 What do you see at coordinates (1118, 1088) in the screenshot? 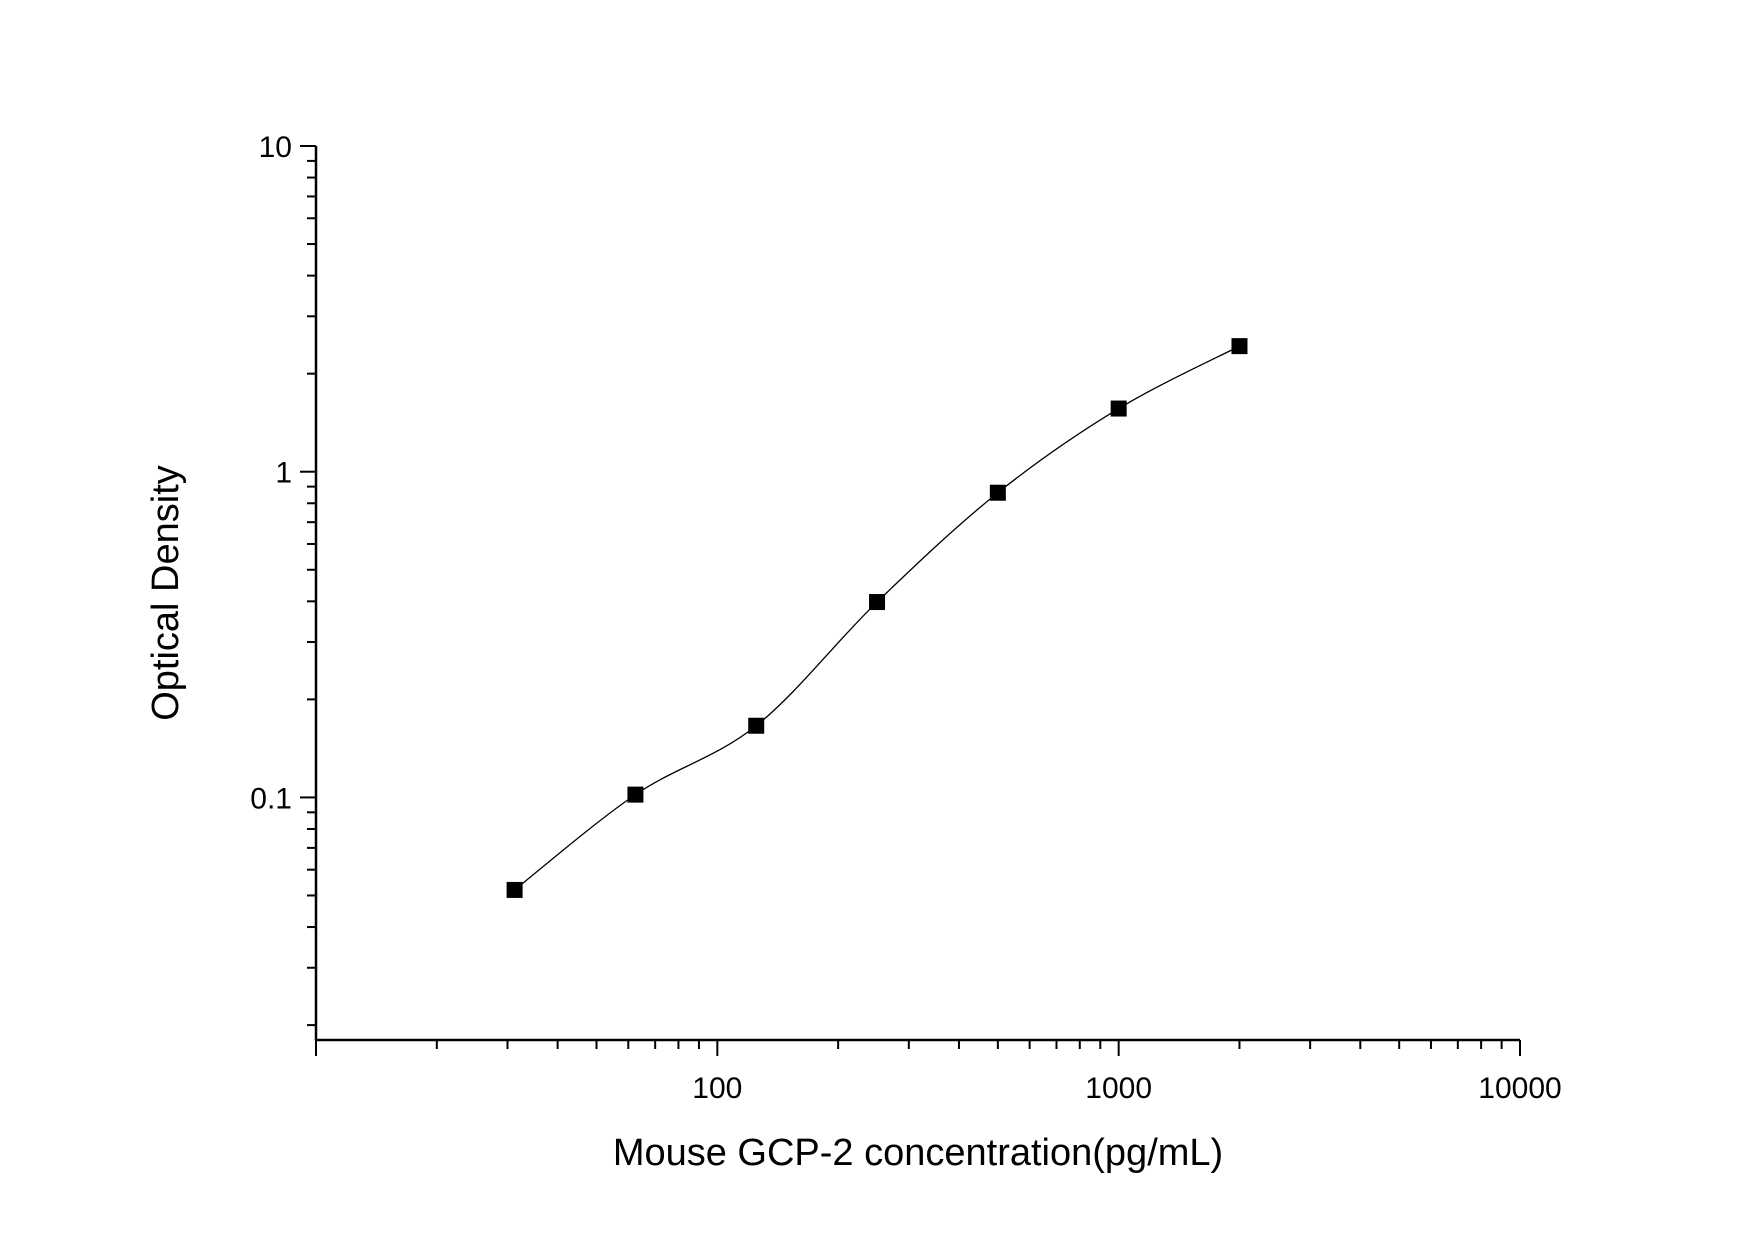
I see `x-tick-label: 1000` at bounding box center [1118, 1088].